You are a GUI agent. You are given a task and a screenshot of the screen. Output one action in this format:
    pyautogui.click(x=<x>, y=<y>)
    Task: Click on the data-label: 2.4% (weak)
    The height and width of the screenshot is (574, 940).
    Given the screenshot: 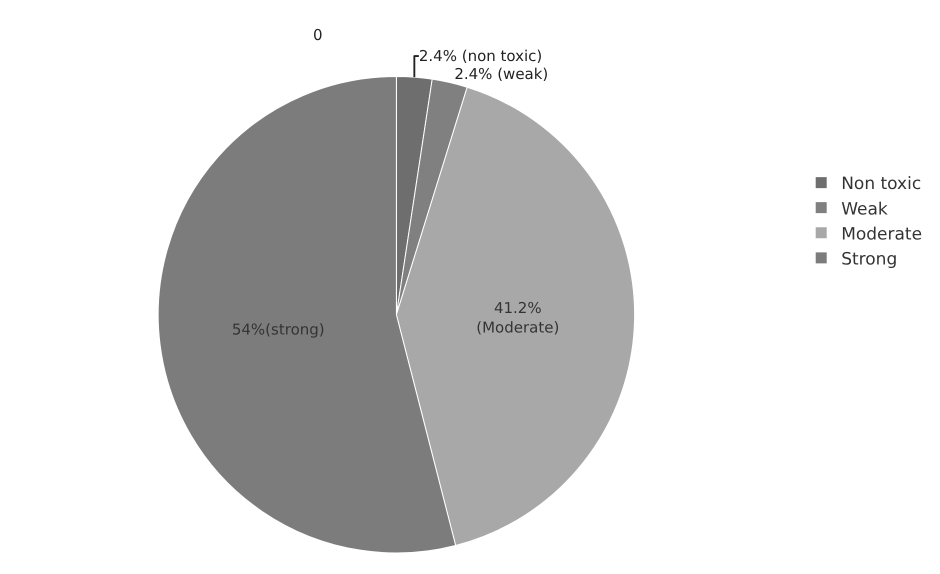 What is the action you would take?
    pyautogui.click(x=501, y=74)
    